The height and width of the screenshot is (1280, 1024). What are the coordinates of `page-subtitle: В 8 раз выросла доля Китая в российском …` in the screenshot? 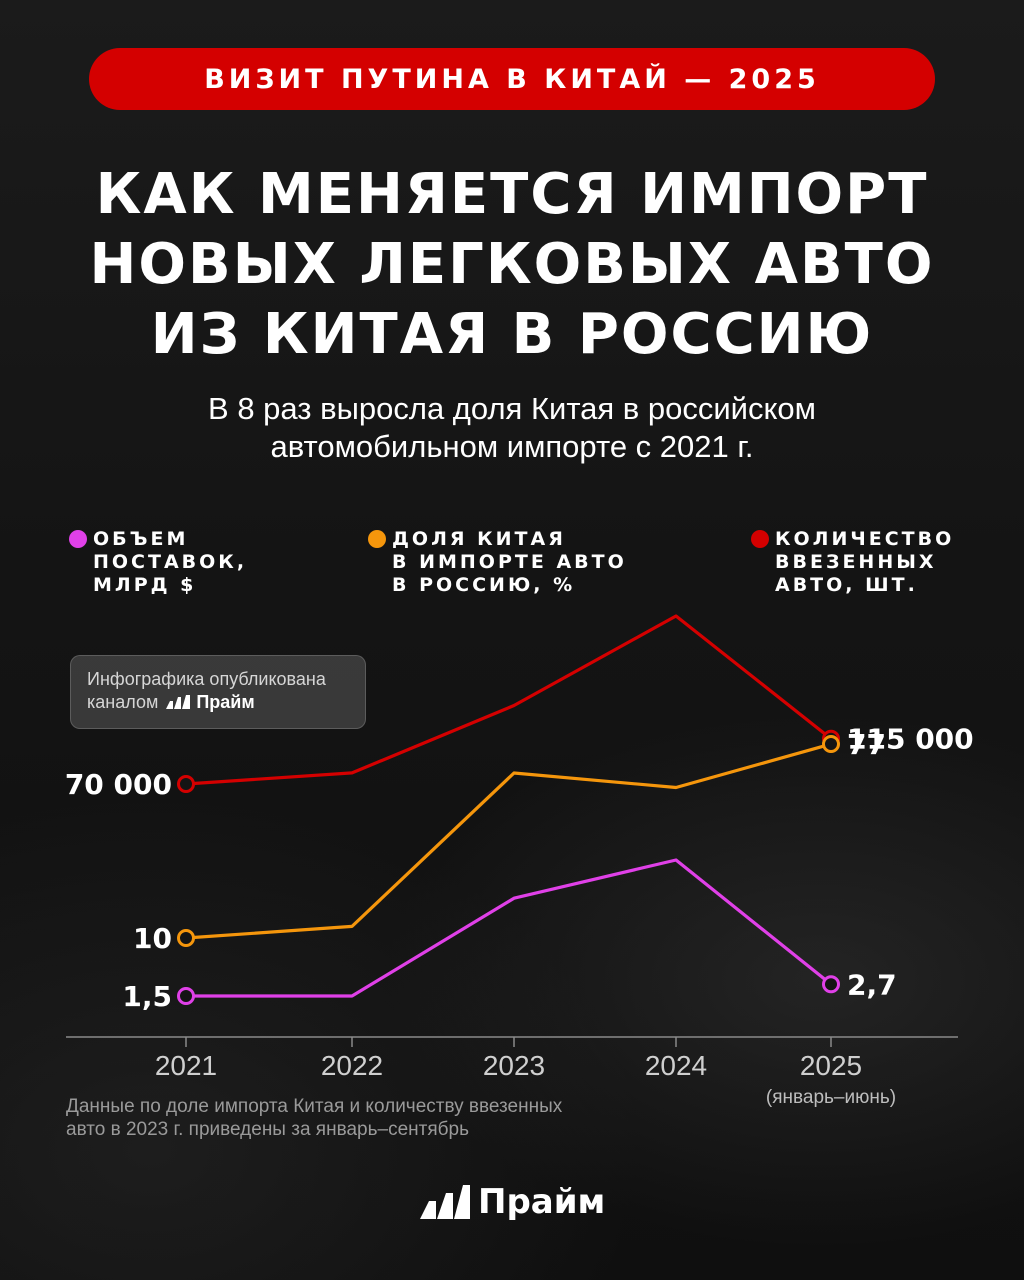 It's located at (512, 428).